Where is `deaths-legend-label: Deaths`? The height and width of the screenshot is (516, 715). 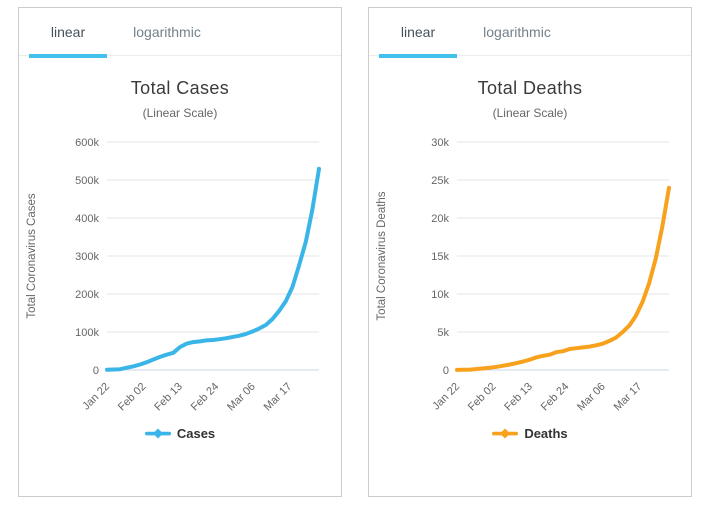
deaths-legend-label: Deaths is located at coordinates (546, 433).